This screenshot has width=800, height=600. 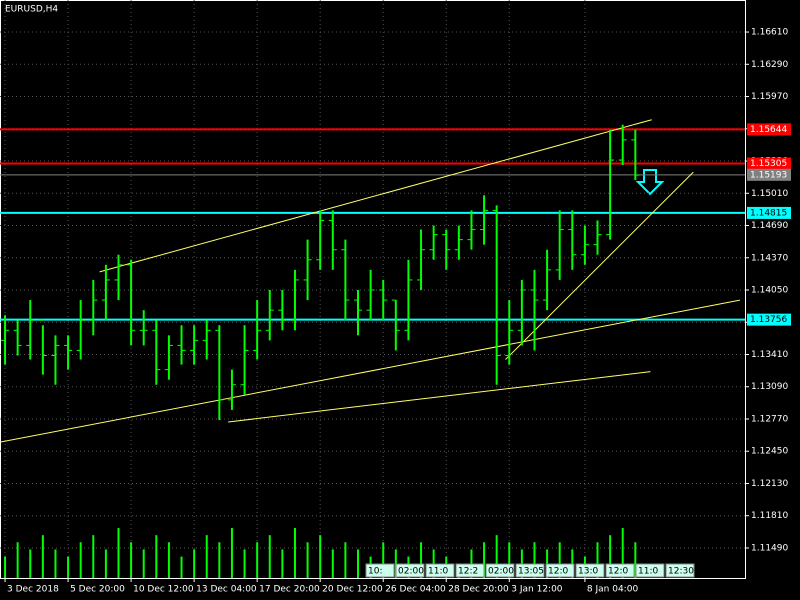 I want to click on level-label: 1.15305, so click(x=768, y=164).